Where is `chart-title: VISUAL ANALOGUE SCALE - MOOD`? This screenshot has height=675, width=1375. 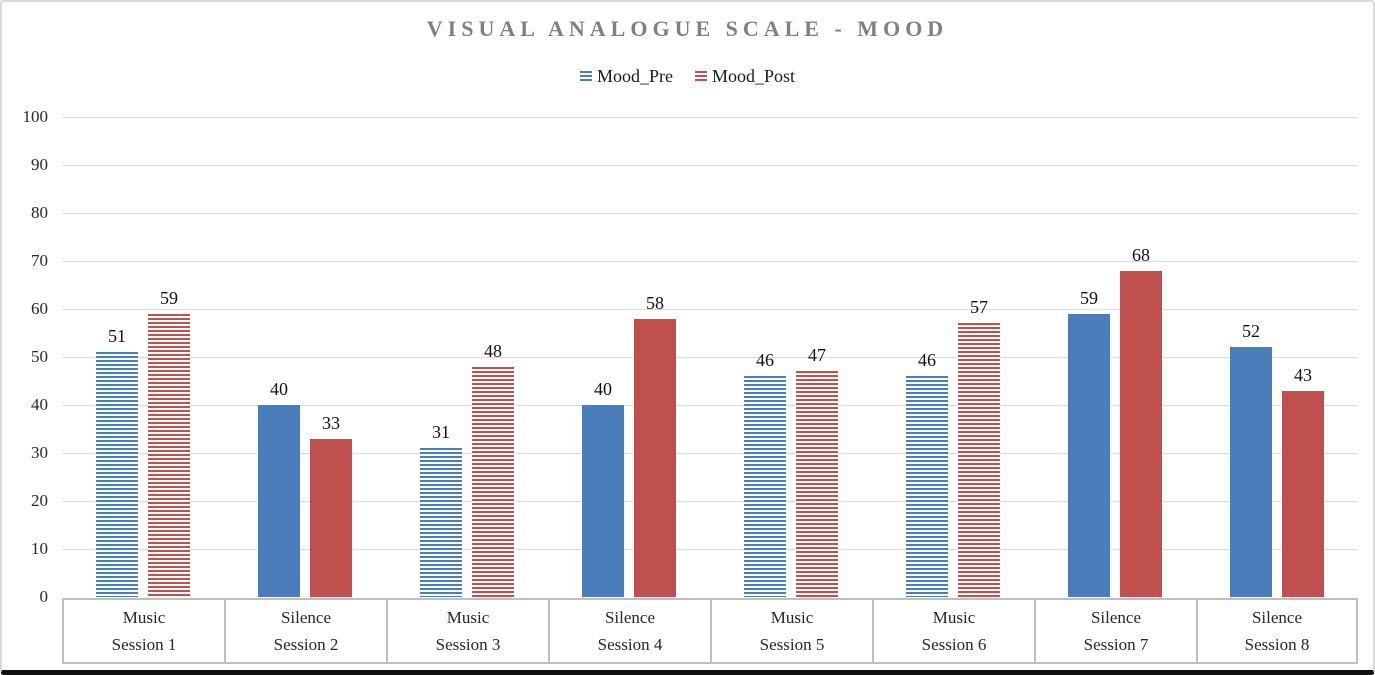
chart-title: VISUAL ANALOGUE SCALE - MOOD is located at coordinates (687, 28).